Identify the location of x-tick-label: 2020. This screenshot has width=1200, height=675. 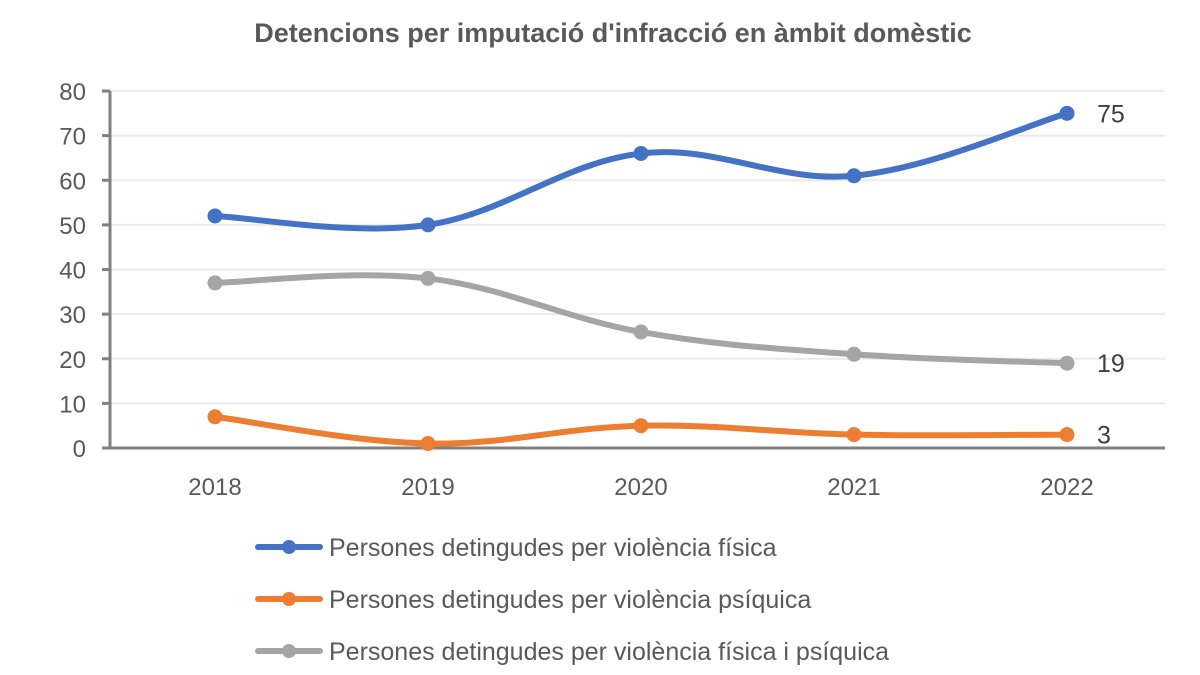
(640, 487).